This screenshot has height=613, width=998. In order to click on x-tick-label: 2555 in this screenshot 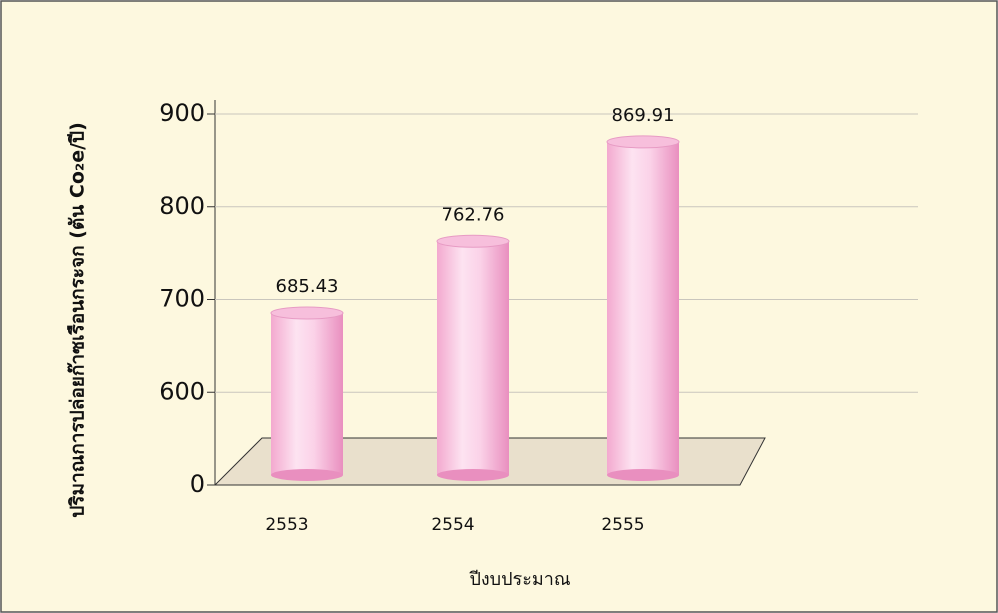, I will do `click(622, 525)`.